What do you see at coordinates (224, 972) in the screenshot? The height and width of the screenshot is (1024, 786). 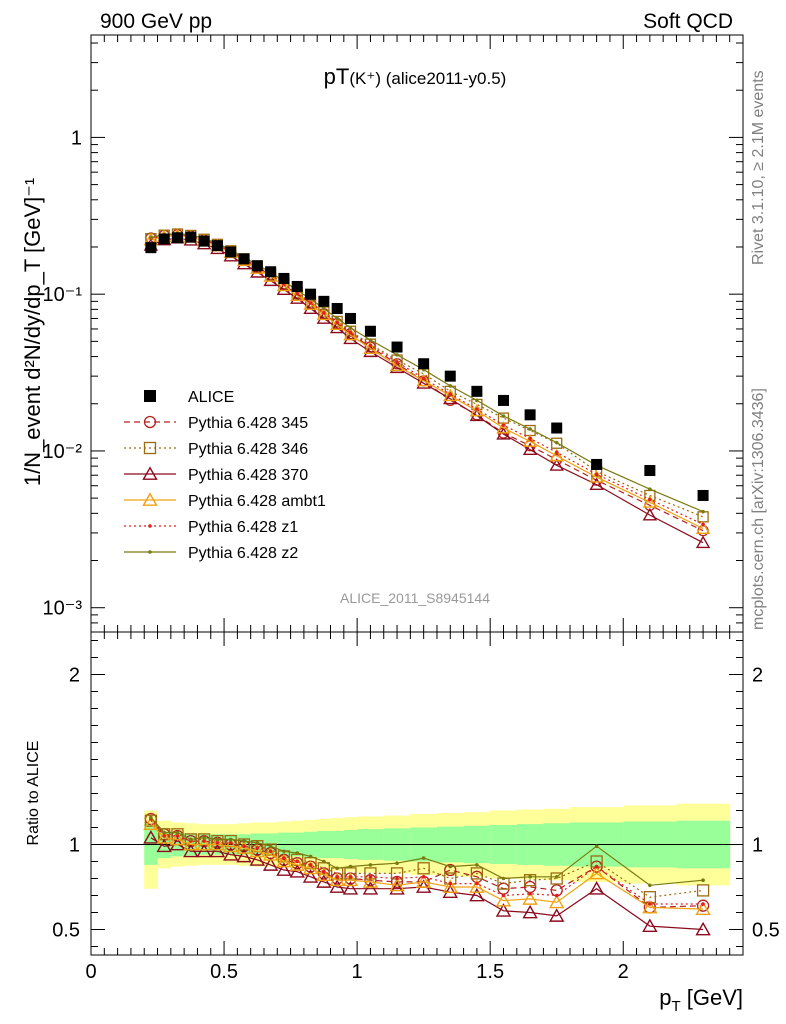 I see `x-tick-label: 0.5` at bounding box center [224, 972].